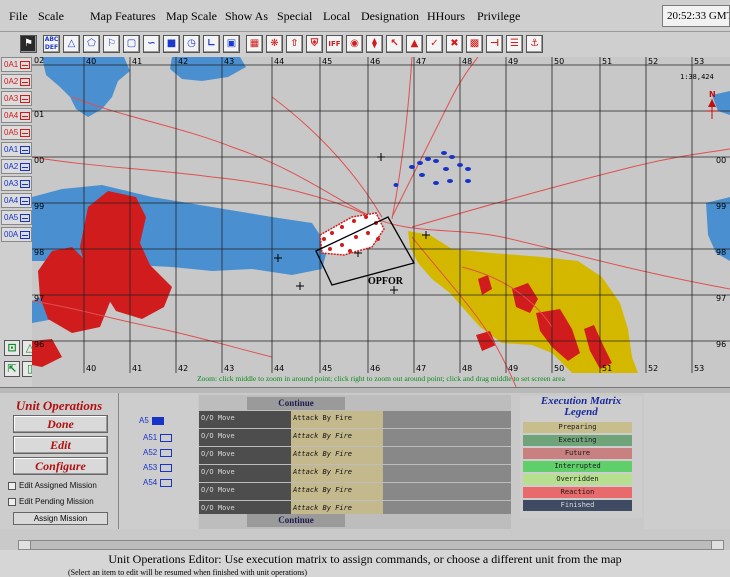 The width and height of the screenshot is (730, 577). I want to click on tree-child-node: A52, so click(158, 452).